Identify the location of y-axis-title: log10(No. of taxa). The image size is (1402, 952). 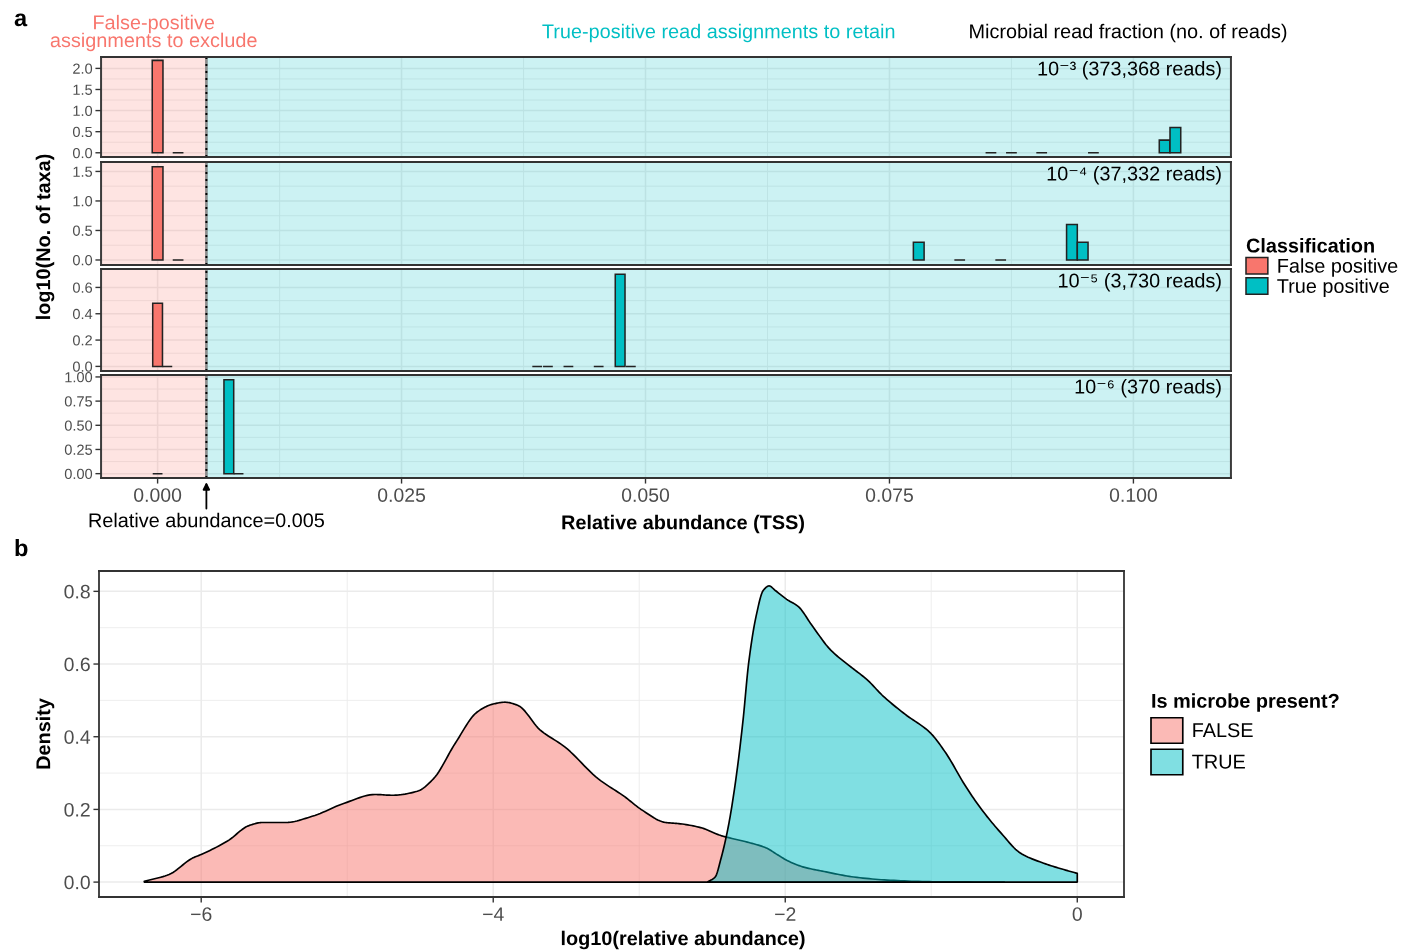
(45, 236).